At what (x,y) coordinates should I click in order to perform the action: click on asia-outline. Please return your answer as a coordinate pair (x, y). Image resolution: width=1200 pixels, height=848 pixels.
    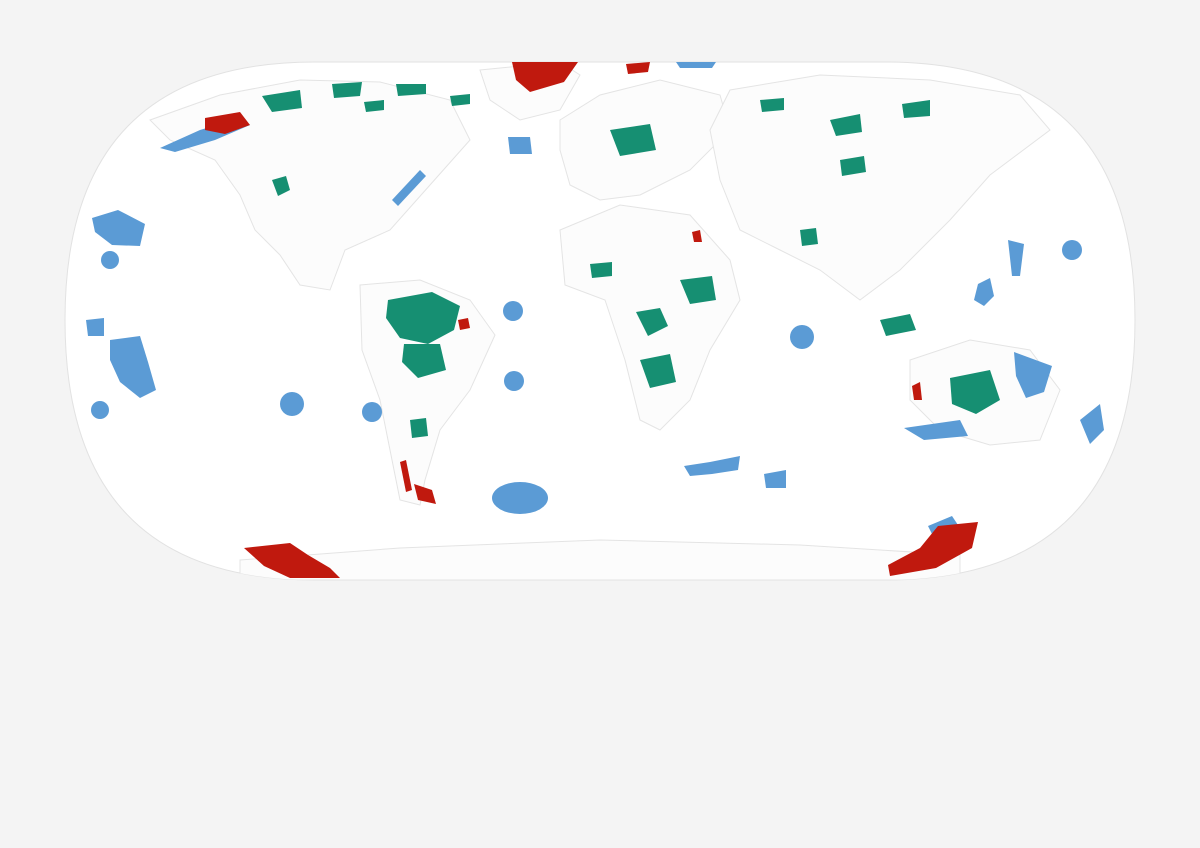
    Looking at the image, I should click on (880, 187).